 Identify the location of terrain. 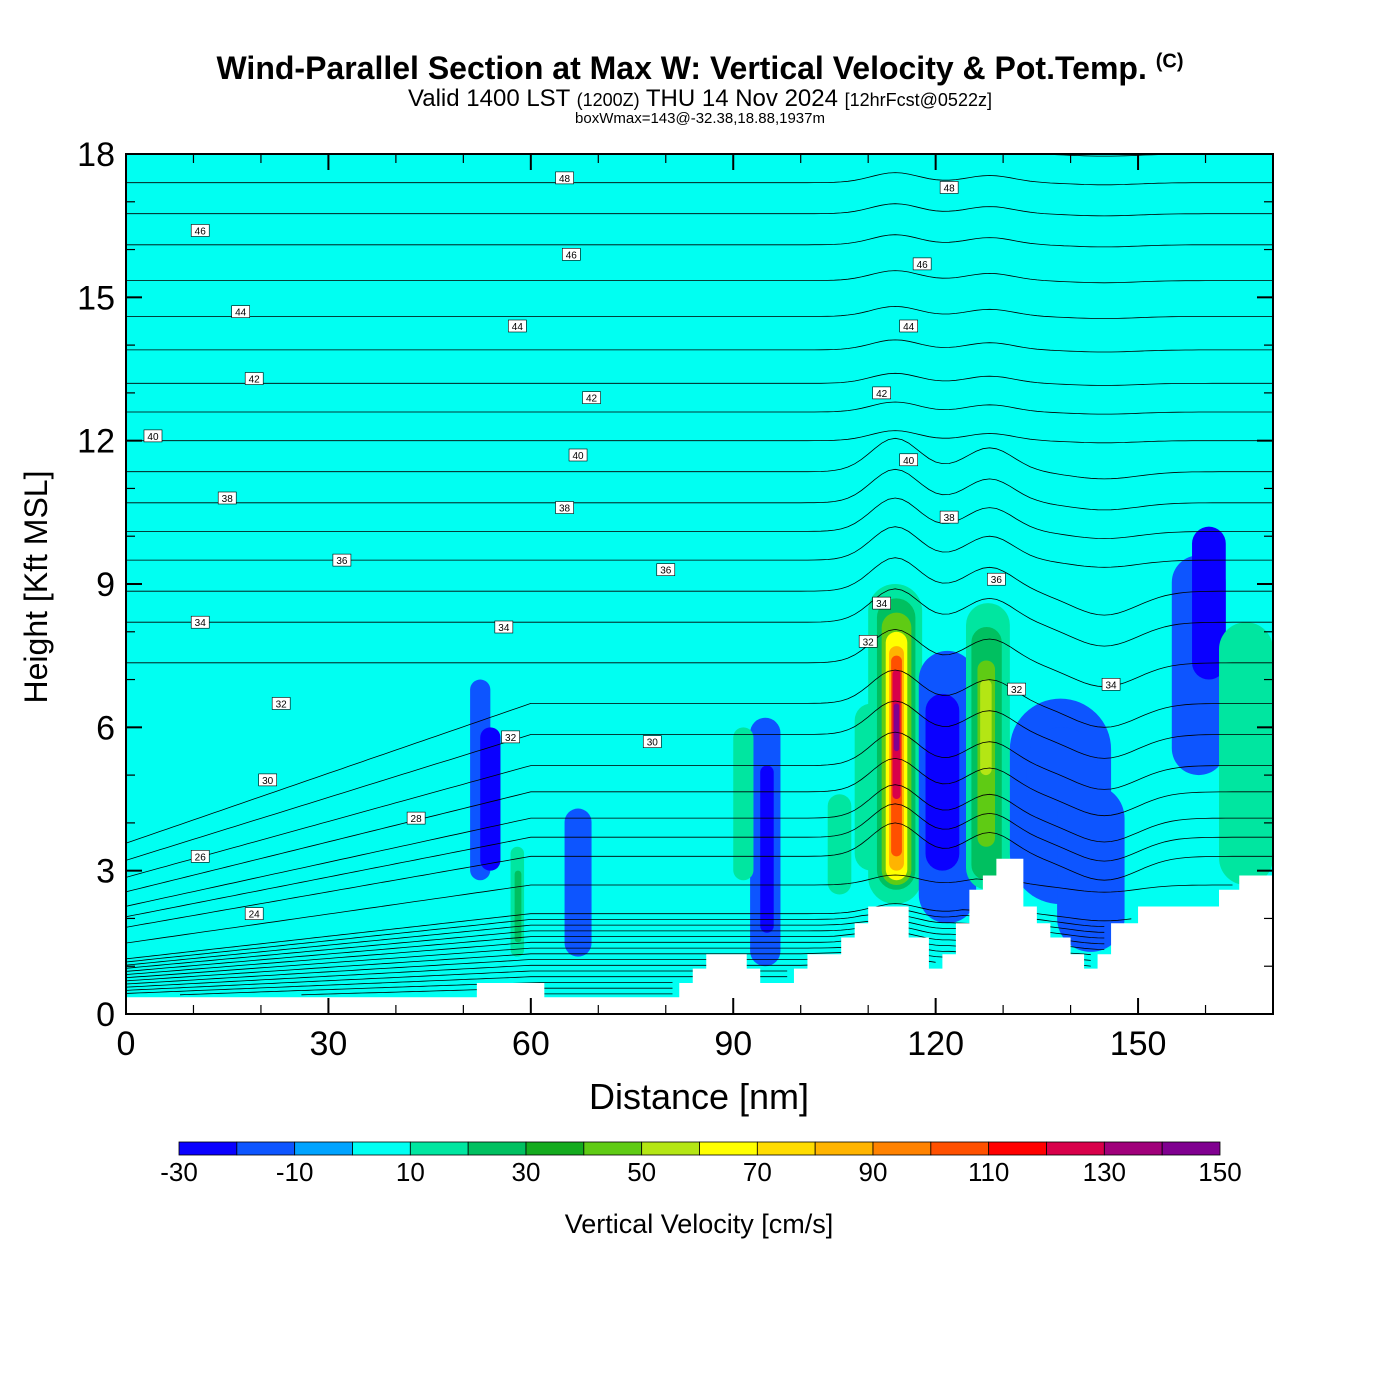
(699, 936).